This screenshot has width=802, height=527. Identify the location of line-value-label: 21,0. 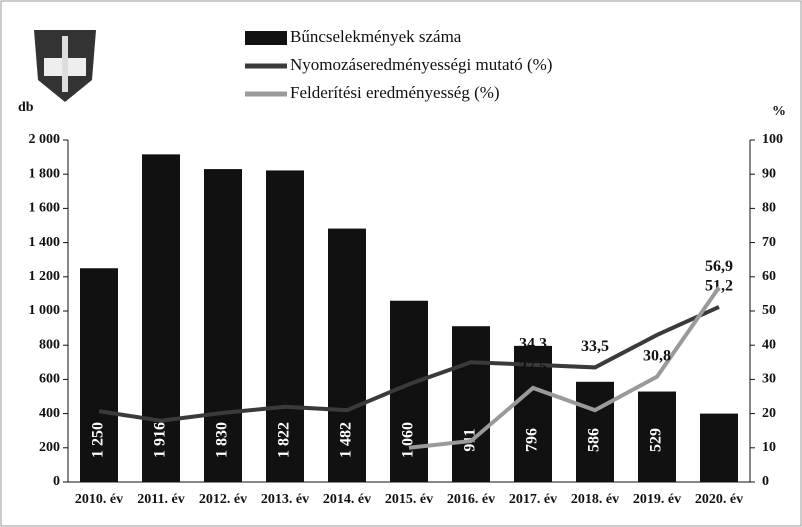
(347, 389).